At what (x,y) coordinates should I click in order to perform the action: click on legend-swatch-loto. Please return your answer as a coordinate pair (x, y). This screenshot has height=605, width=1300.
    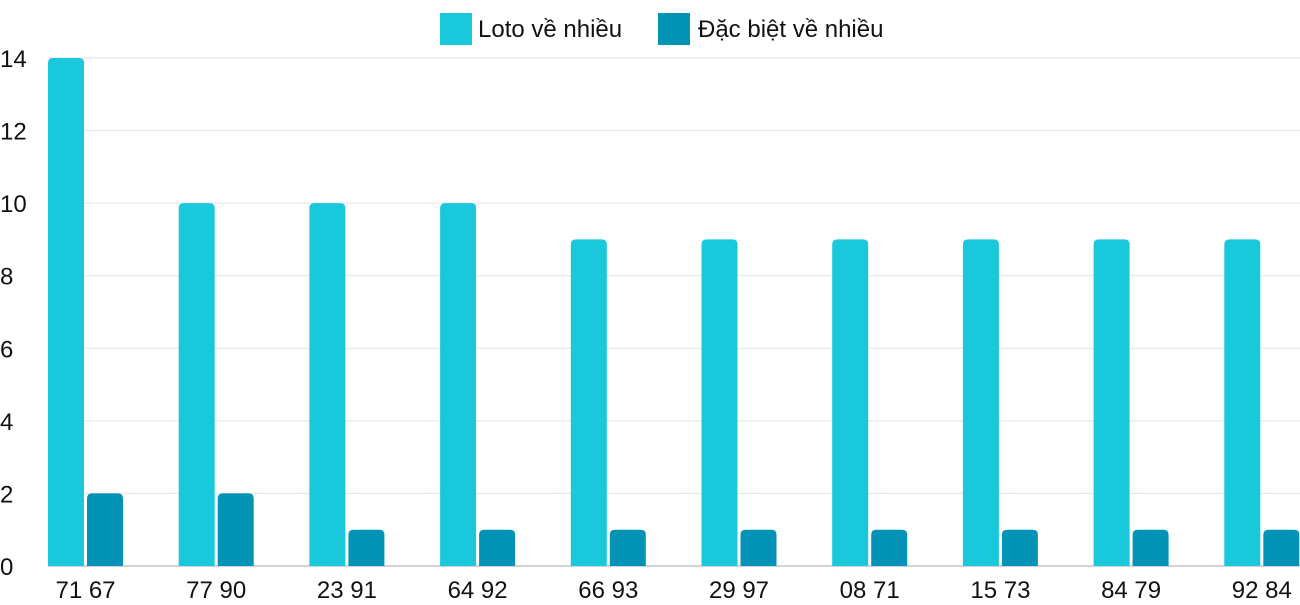
    Looking at the image, I should click on (456, 29).